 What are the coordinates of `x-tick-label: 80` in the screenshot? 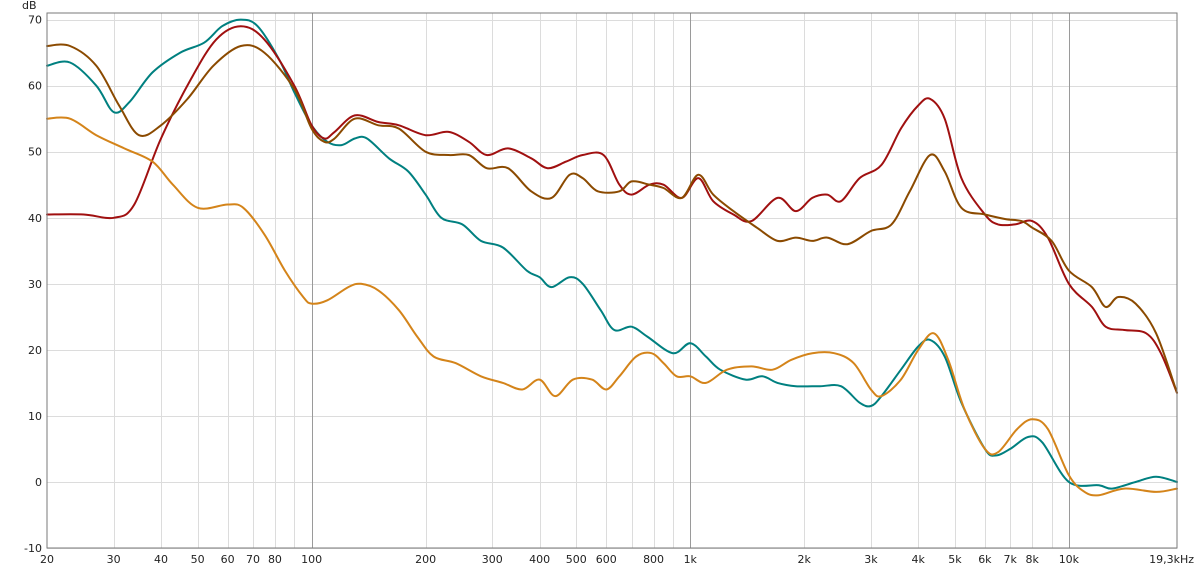 It's located at (275, 559).